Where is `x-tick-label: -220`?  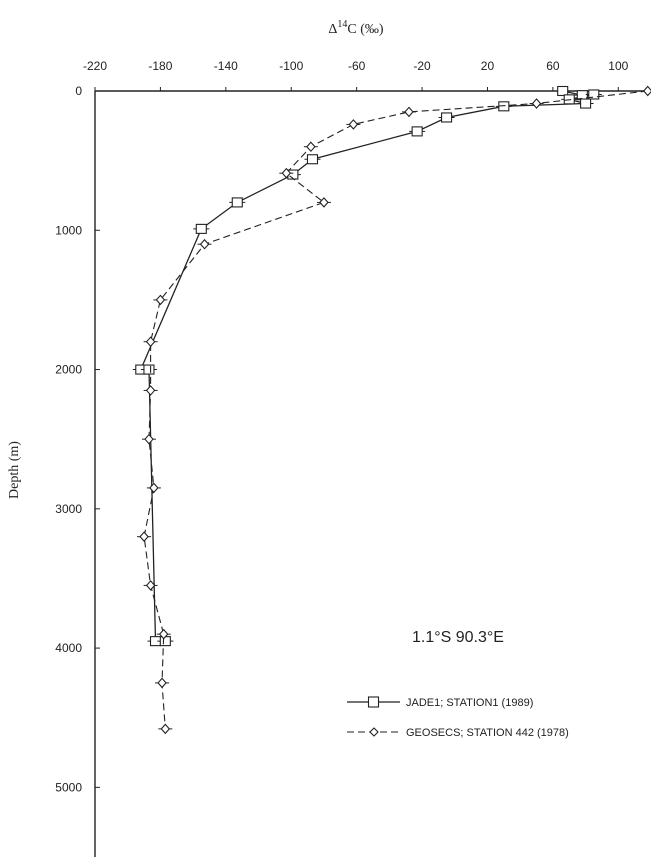
x-tick-label: -220 is located at coordinates (95, 66).